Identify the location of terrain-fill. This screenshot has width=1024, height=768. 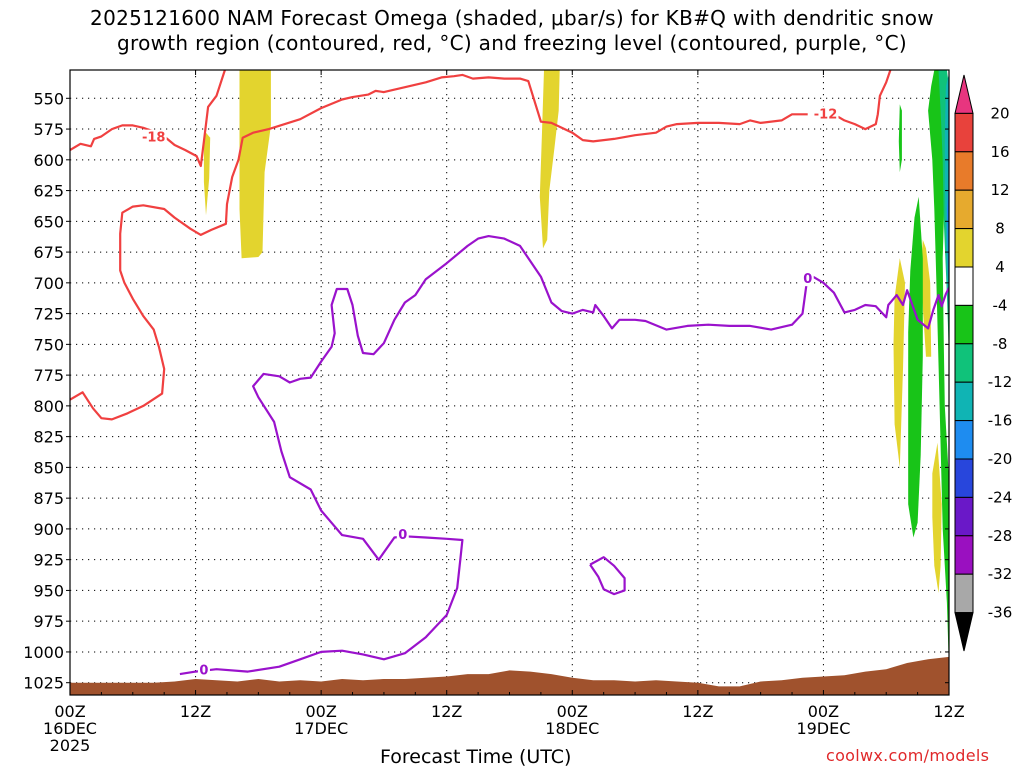
(509, 675).